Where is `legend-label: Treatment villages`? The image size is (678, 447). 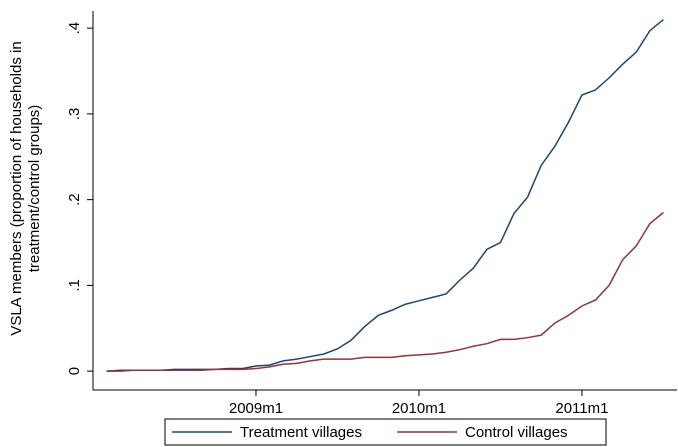 legend-label: Treatment villages is located at coordinates (301, 432).